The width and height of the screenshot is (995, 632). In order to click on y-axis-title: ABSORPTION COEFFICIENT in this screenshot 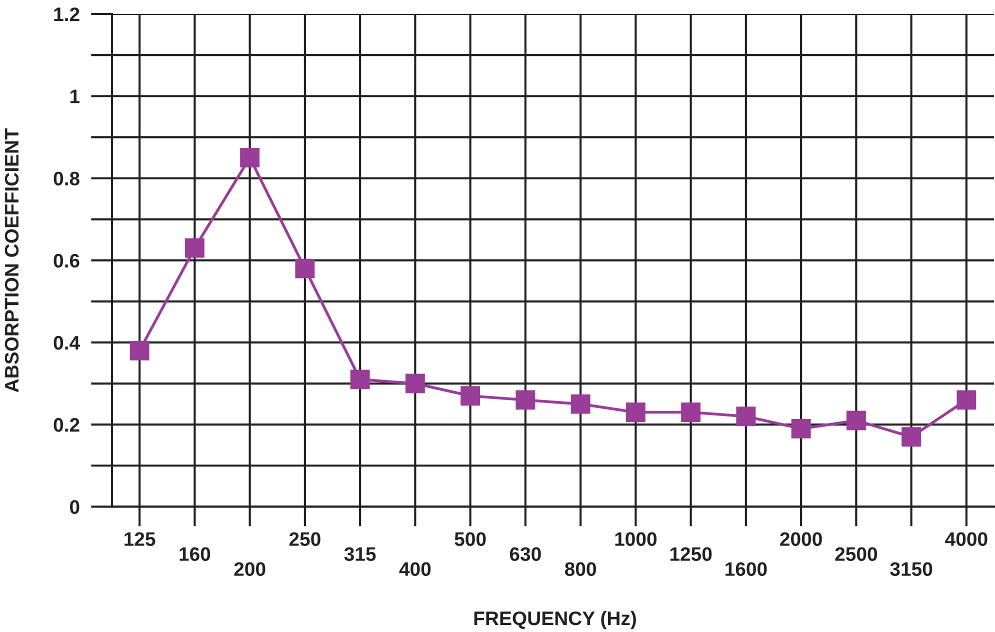, I will do `click(11, 260)`.